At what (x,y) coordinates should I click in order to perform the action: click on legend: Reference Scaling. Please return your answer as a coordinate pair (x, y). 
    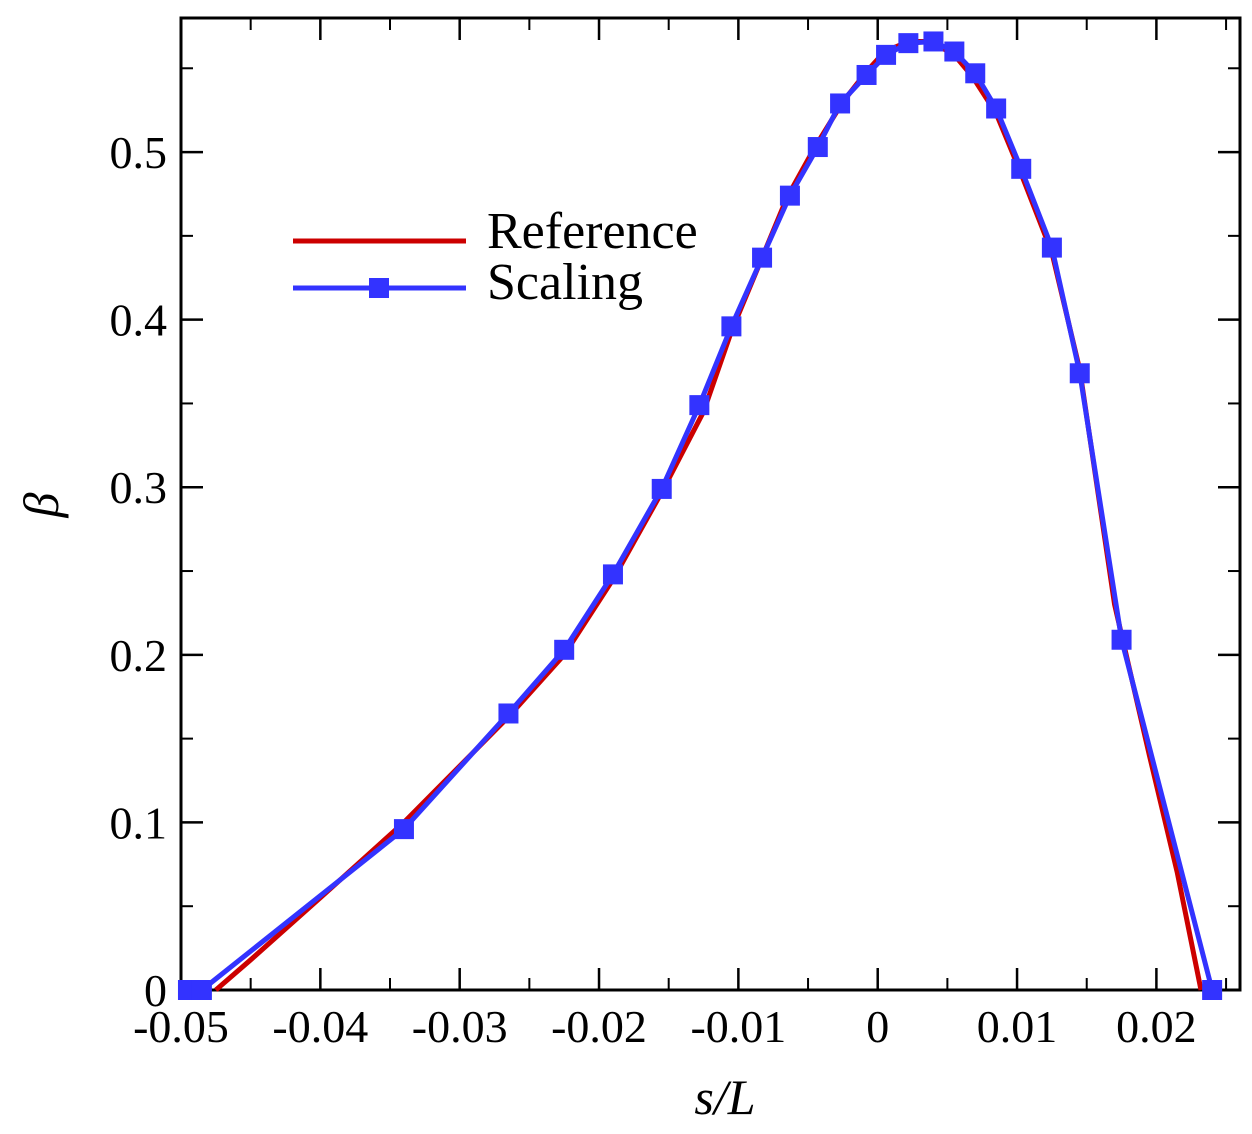
    Looking at the image, I should click on (495, 257).